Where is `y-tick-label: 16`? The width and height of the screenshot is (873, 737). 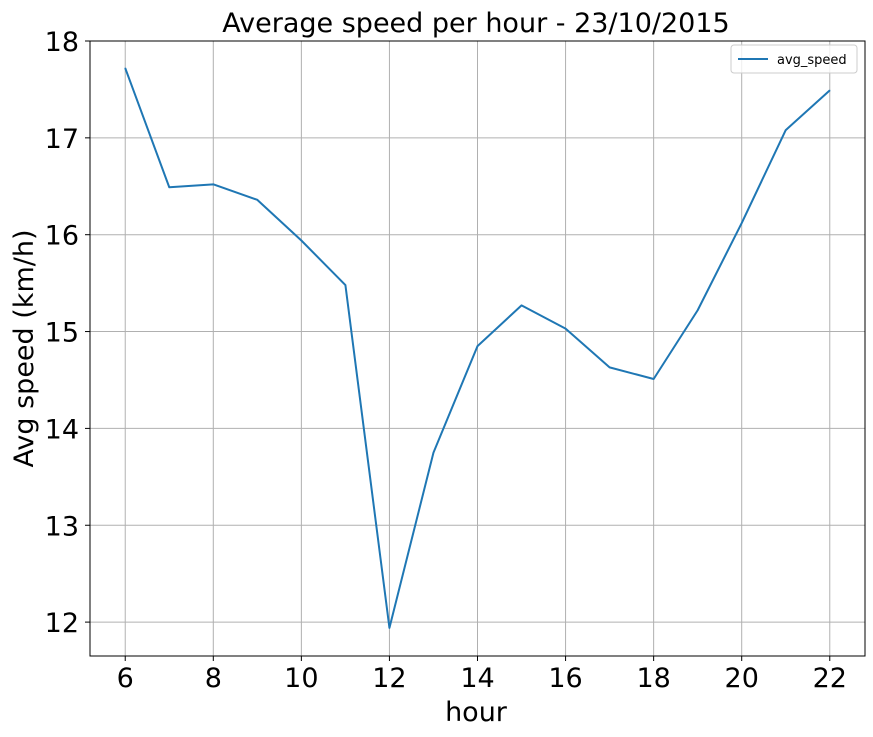 y-tick-label: 16 is located at coordinates (62, 236).